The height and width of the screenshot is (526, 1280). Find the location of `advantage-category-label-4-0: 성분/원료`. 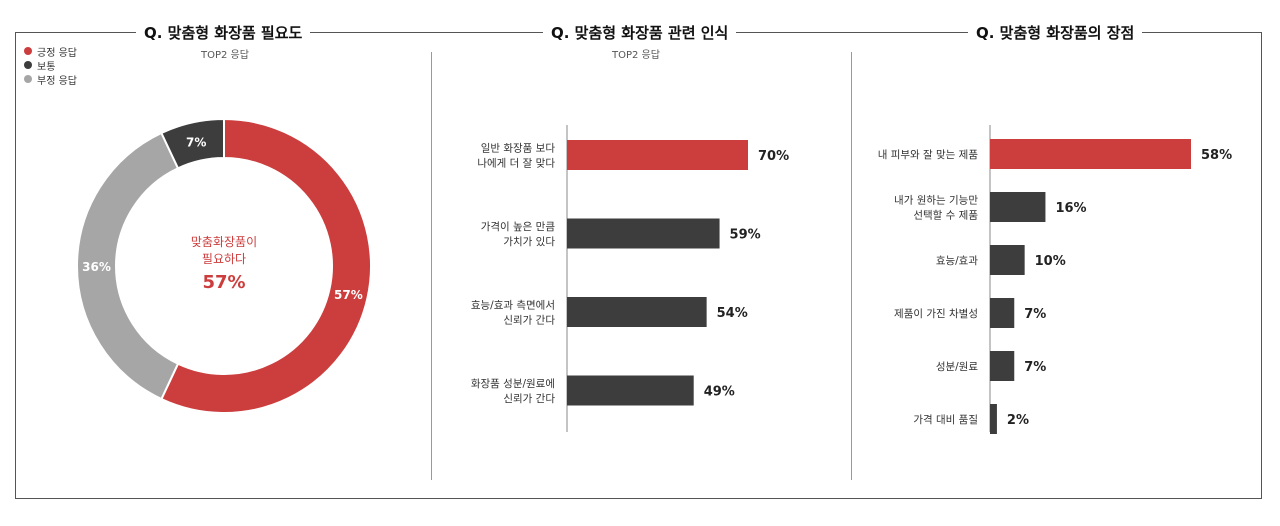

advantage-category-label-4-0: 성분/원료 is located at coordinates (957, 367).